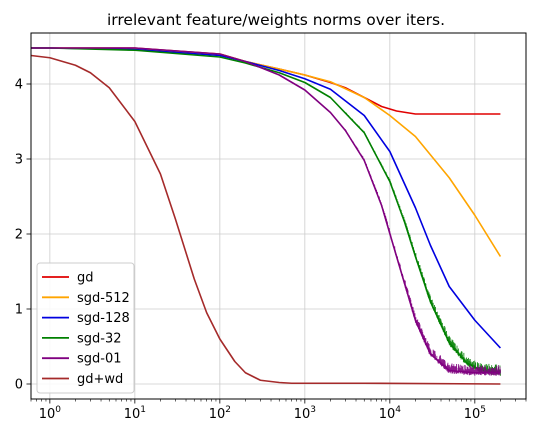 The width and height of the screenshot is (534, 440). I want to click on y-tick-label: 3, so click(19, 160).